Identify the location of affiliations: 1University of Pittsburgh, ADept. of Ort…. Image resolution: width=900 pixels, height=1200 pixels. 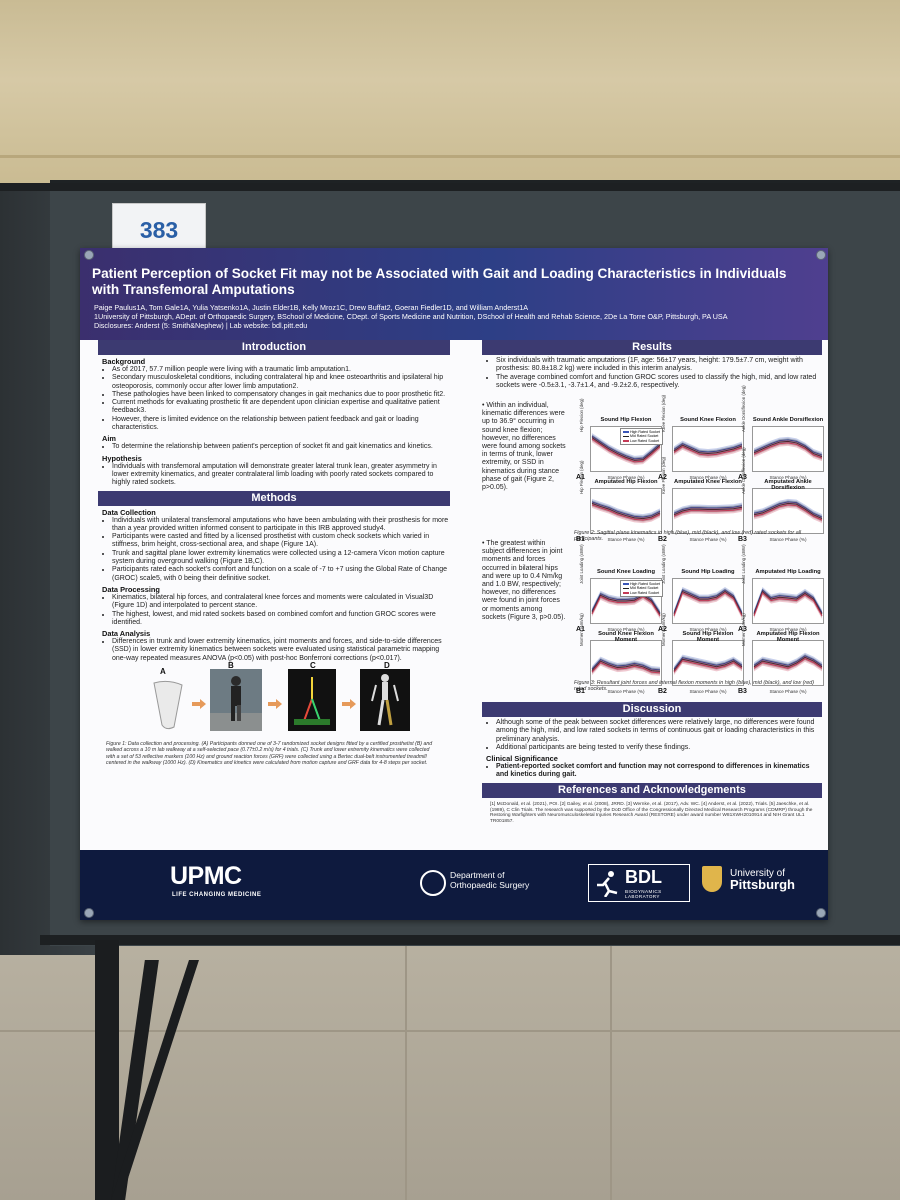
(411, 316).